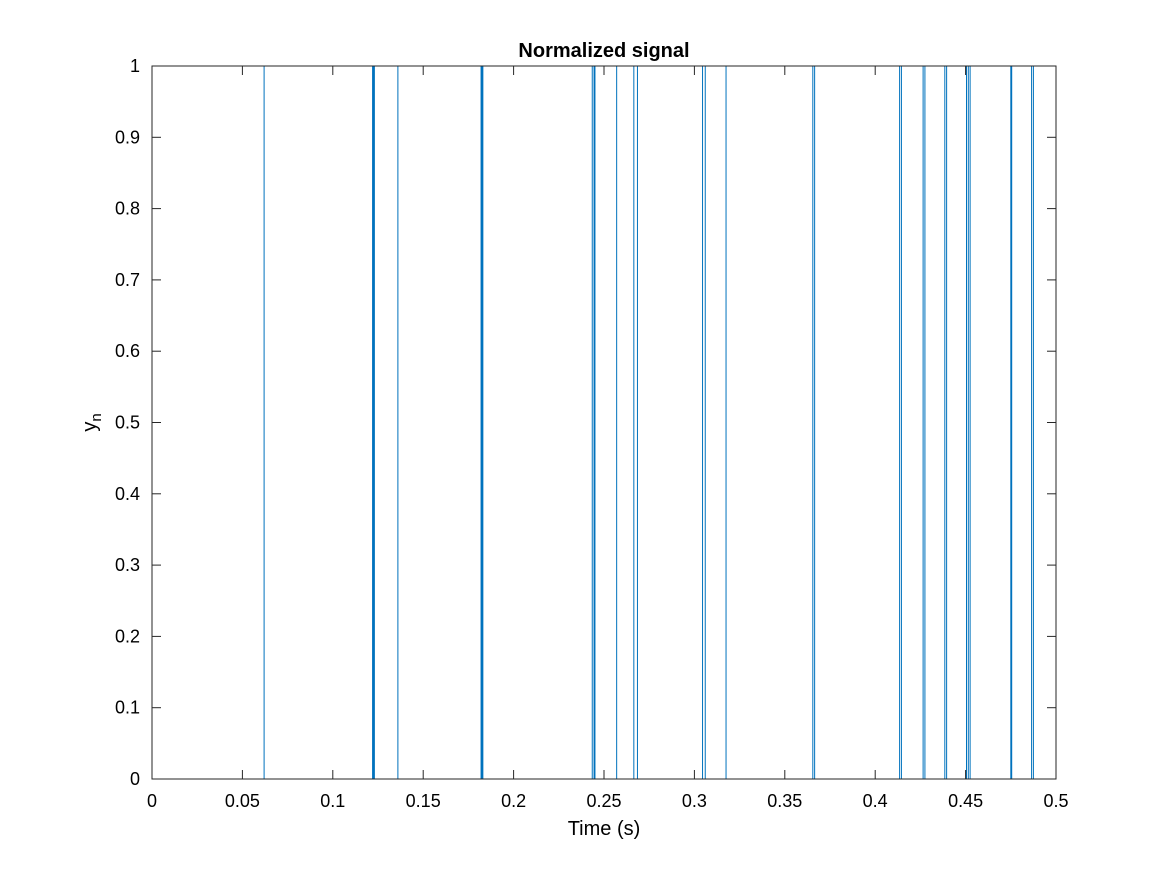 This screenshot has height=875, width=1167. Describe the element at coordinates (127, 494) in the screenshot. I see `y-tick-label: 0.4` at that location.